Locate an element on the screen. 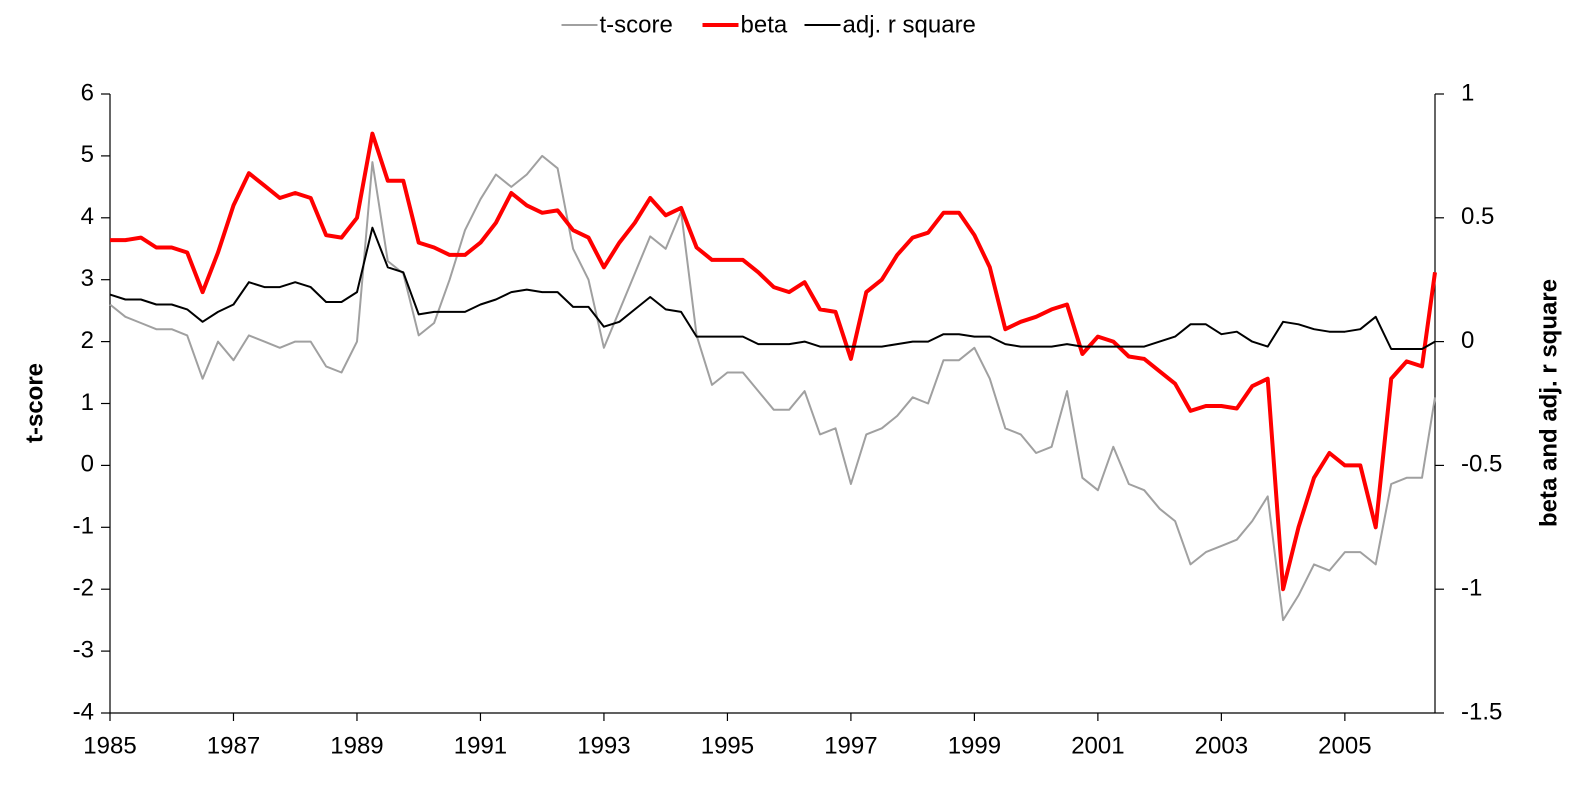 This screenshot has height=789, width=1585. y2-tick-label: -1.5 is located at coordinates (1481, 711).